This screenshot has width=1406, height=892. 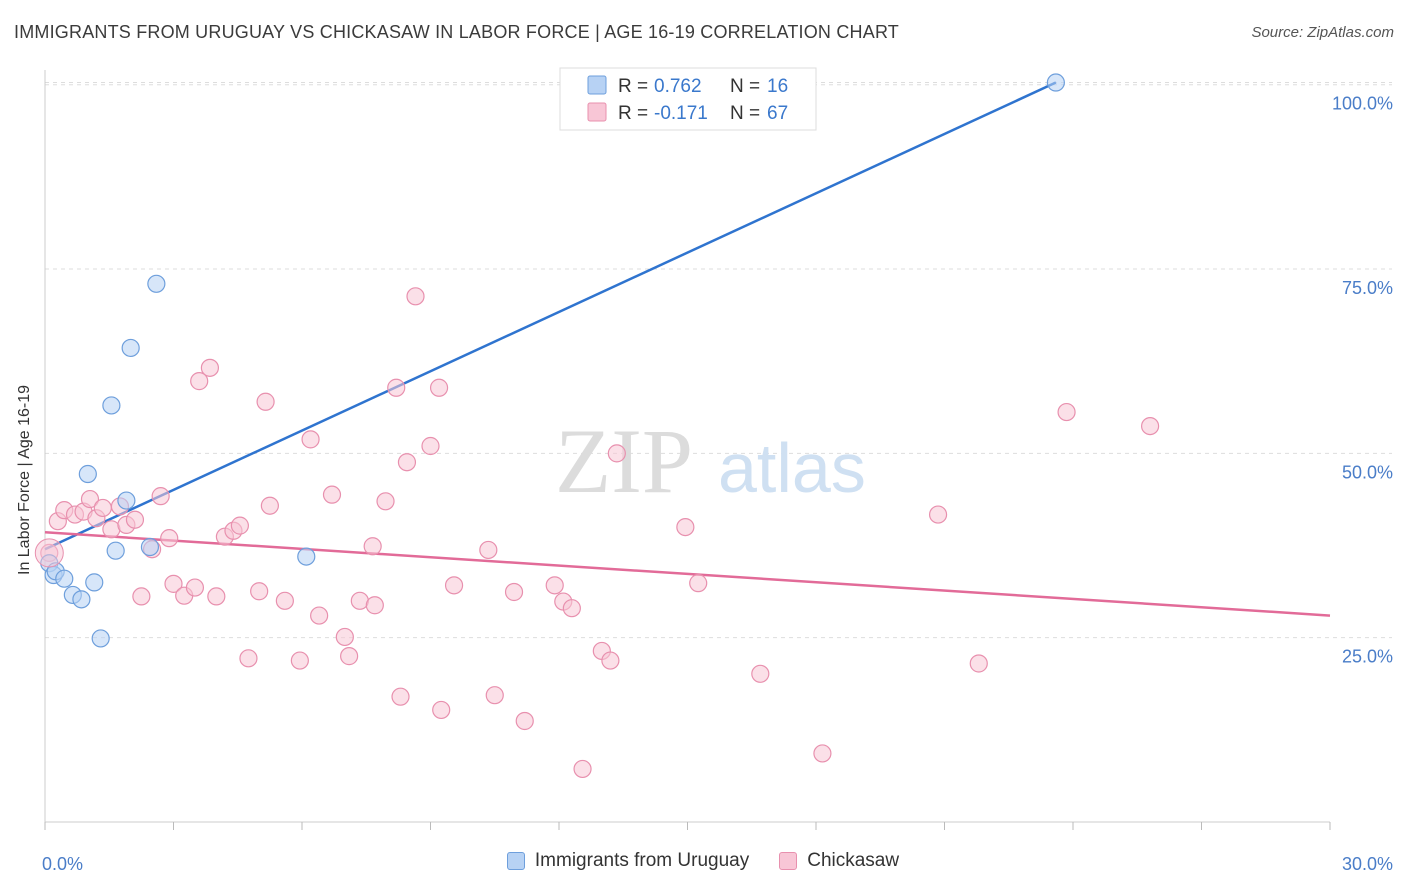 What do you see at coordinates (49, 553) in the screenshot?
I see `chickasaw-point-large` at bounding box center [49, 553].